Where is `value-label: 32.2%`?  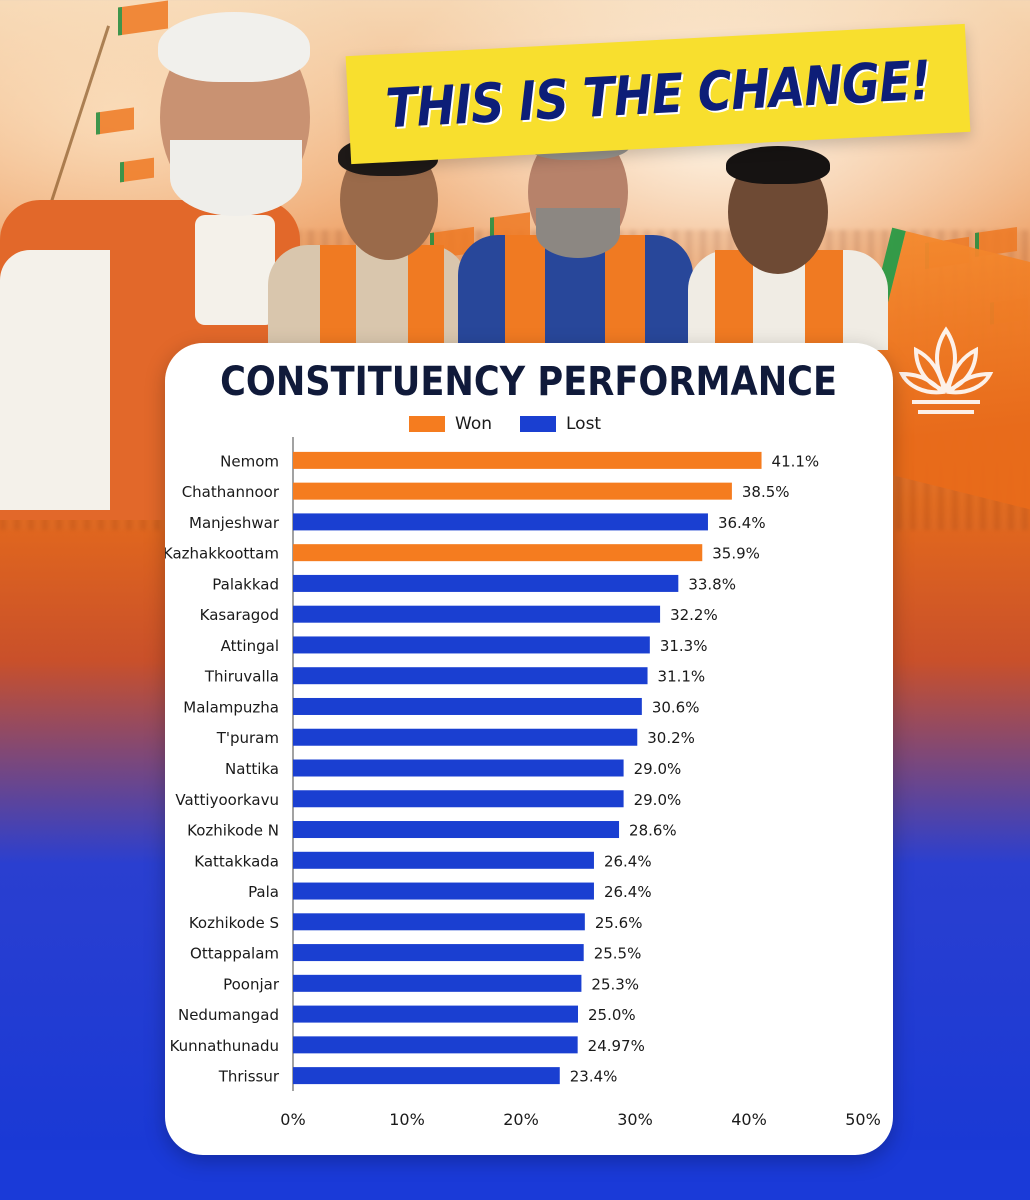
value-label: 32.2% is located at coordinates (694, 615).